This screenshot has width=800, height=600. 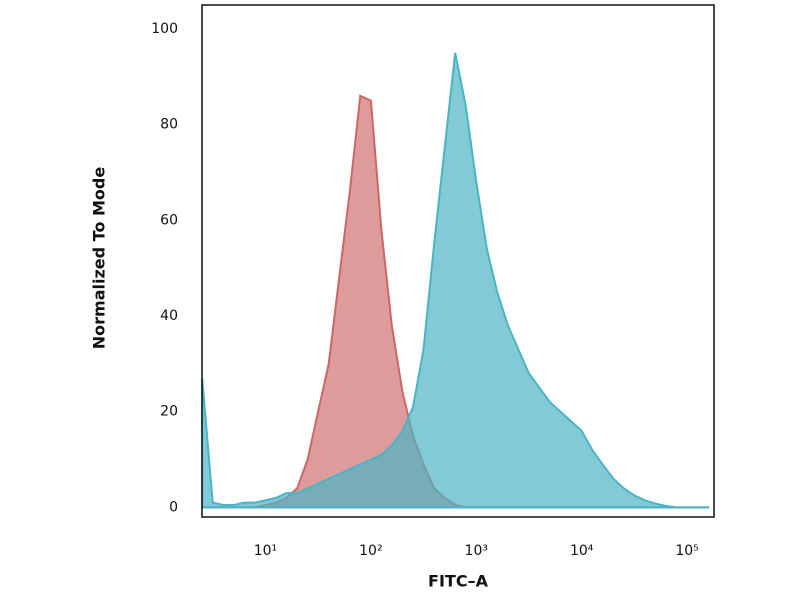 I want to click on y-axis-label: Normalized To Mode, so click(x=99, y=258).